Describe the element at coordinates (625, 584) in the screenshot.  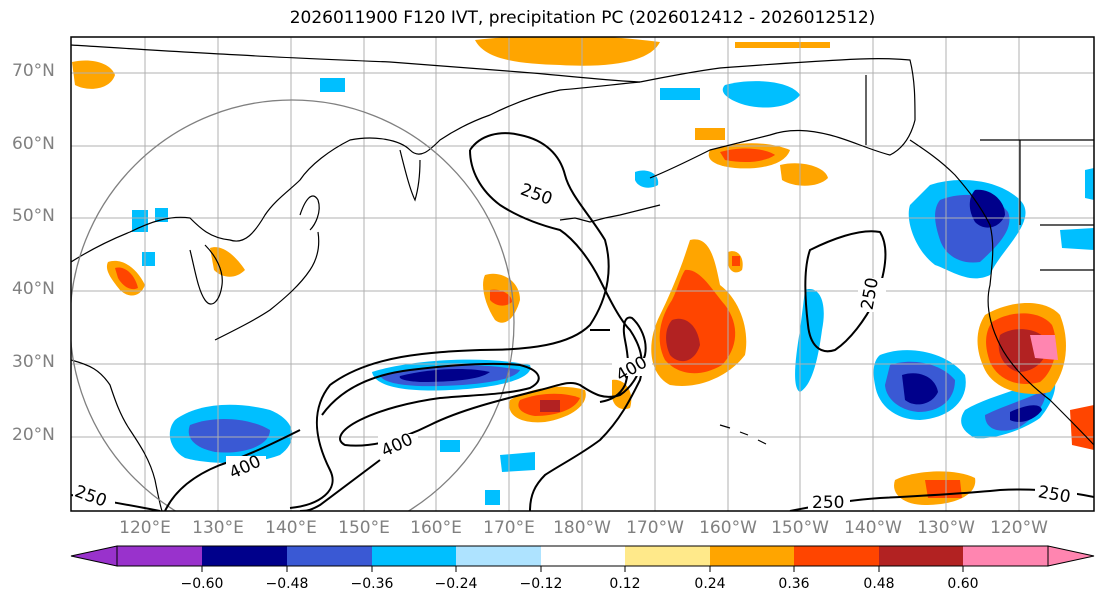
I see `colorbar-tick-label: 0.12` at that location.